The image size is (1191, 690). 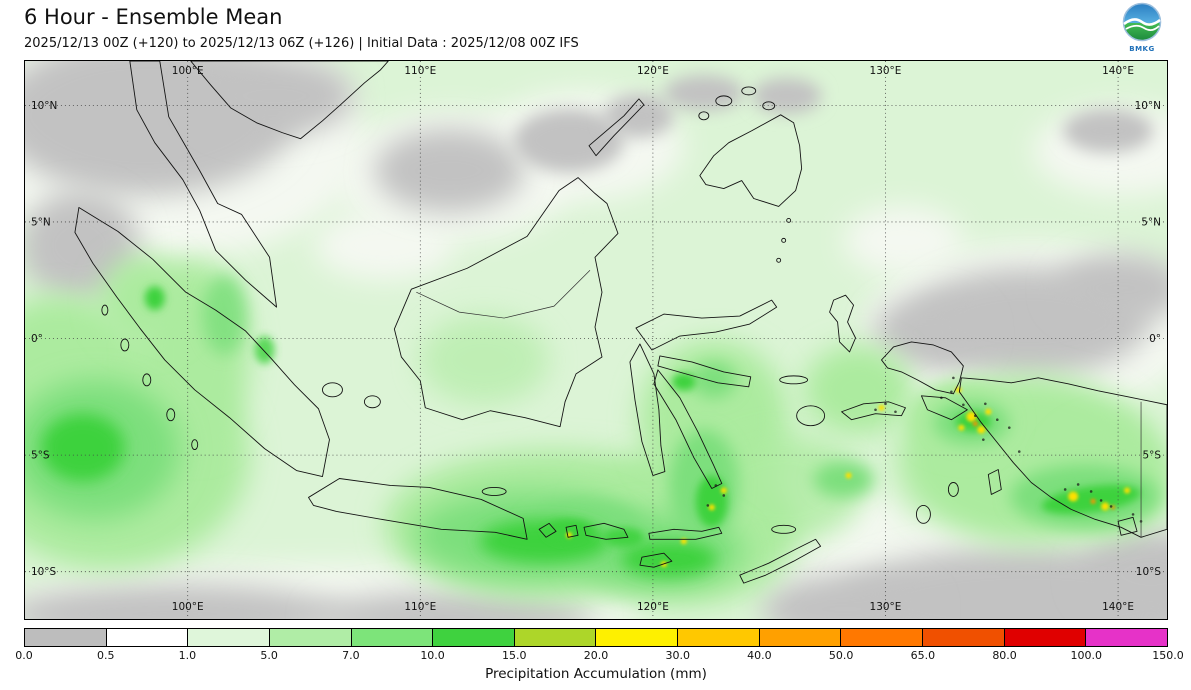 What do you see at coordinates (606, 531) in the screenshot?
I see `island-sumbawa` at bounding box center [606, 531].